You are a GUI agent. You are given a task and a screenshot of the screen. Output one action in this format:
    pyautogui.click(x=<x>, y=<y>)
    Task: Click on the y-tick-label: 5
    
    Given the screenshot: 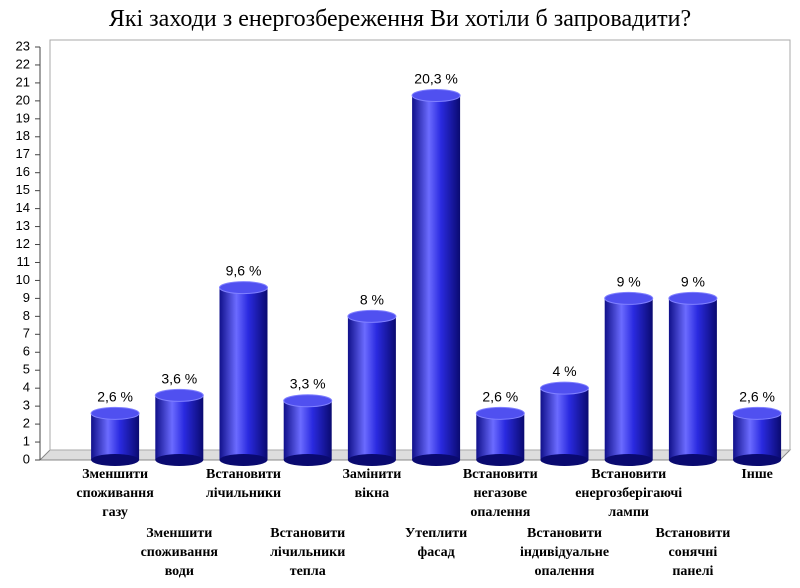 What is the action you would take?
    pyautogui.click(x=26, y=369)
    